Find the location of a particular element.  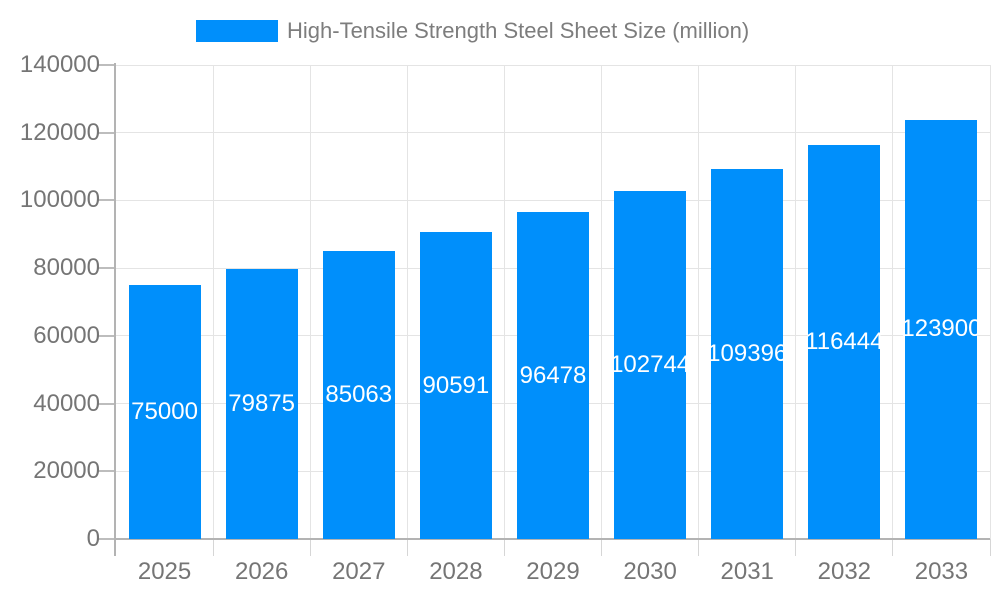

bar-value-label: 109396 is located at coordinates (747, 353).